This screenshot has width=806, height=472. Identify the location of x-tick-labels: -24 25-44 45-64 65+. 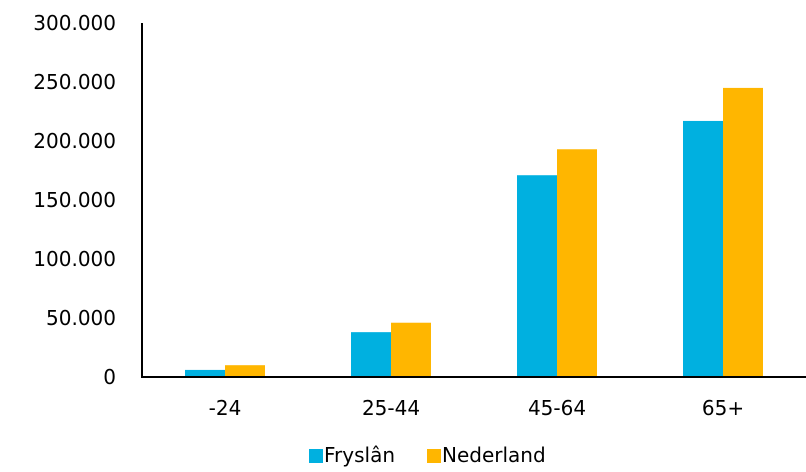
(476, 408).